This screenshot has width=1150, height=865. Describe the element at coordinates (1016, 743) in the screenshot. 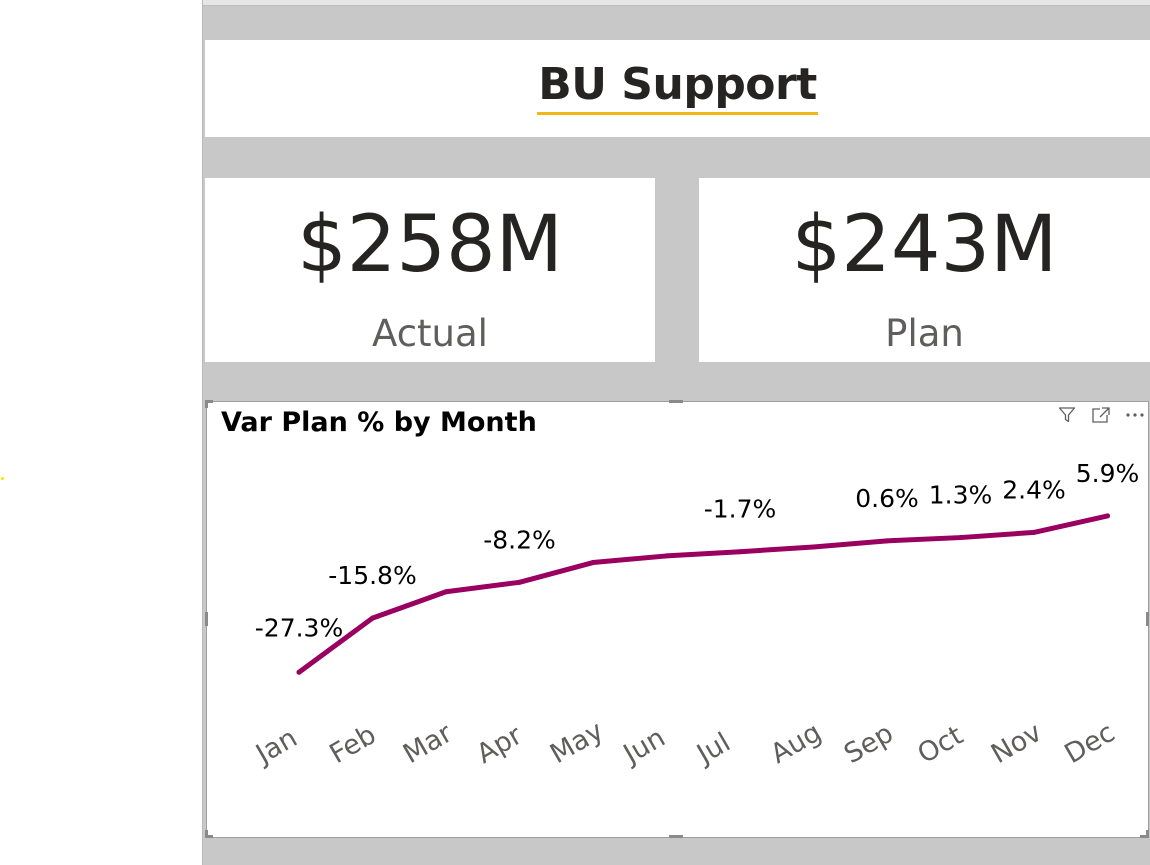

I see `x-tick-label: Nov` at that location.